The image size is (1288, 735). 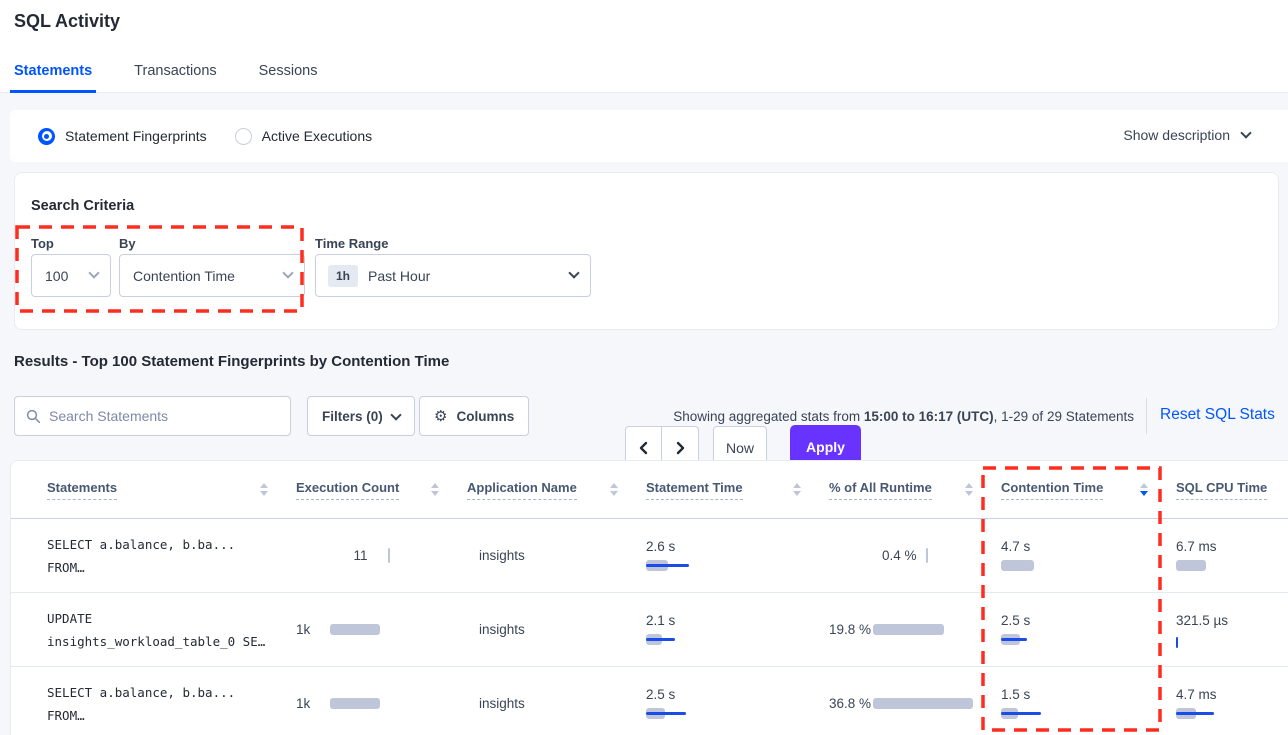 What do you see at coordinates (71, 275) in the screenshot?
I see `top-select: 100` at bounding box center [71, 275].